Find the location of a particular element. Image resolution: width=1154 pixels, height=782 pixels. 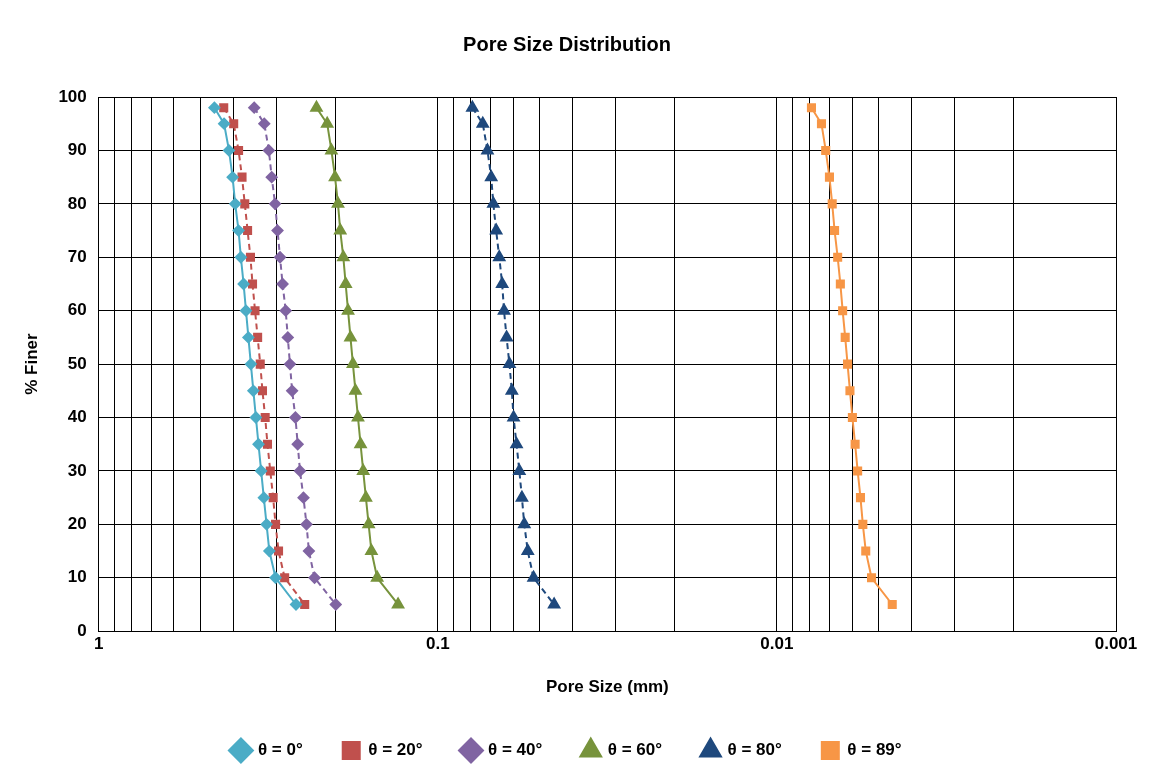

y-tick-label: 30 is located at coordinates (77, 470).